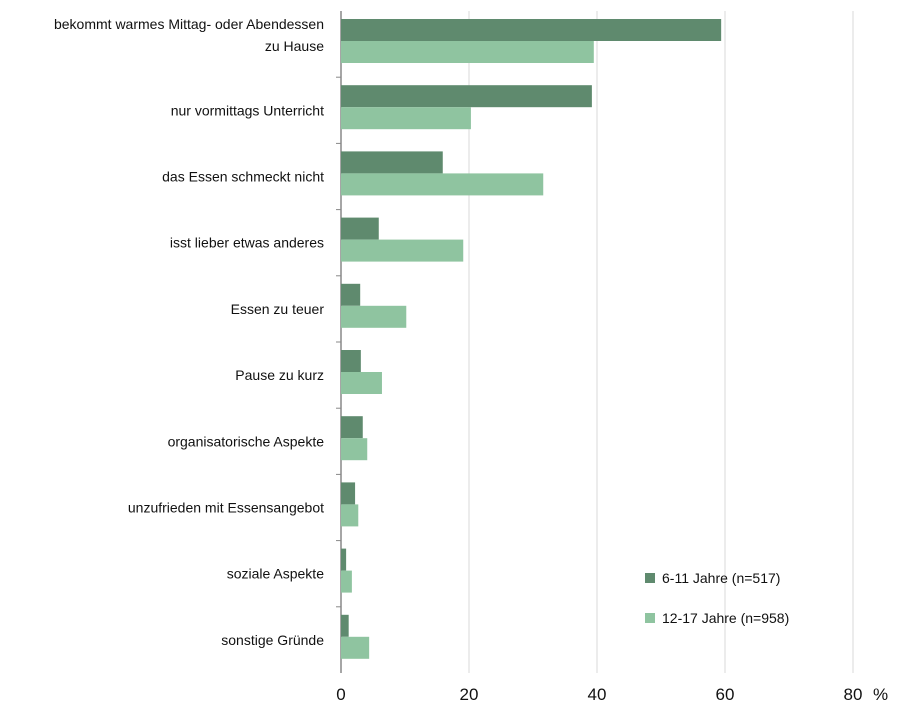  Describe the element at coordinates (340, 694) in the screenshot. I see `x-tick-label: 0` at that location.